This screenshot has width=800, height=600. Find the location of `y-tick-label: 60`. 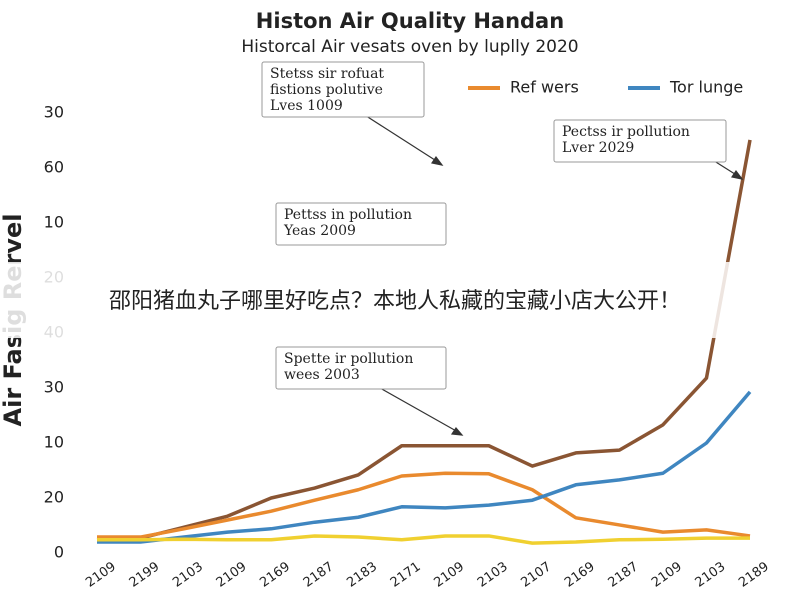

y-tick-label: 60 is located at coordinates (54, 167).